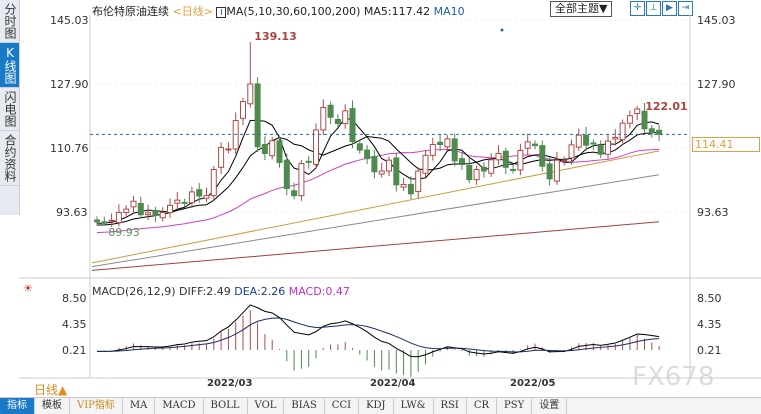 This screenshot has width=761, height=414. I want to click on toolbar-lw: LW&, so click(414, 406).